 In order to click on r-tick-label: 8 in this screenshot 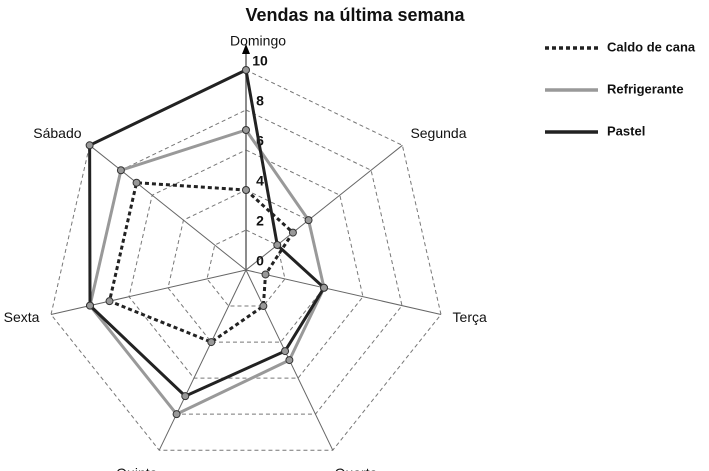, I will do `click(260, 101)`.